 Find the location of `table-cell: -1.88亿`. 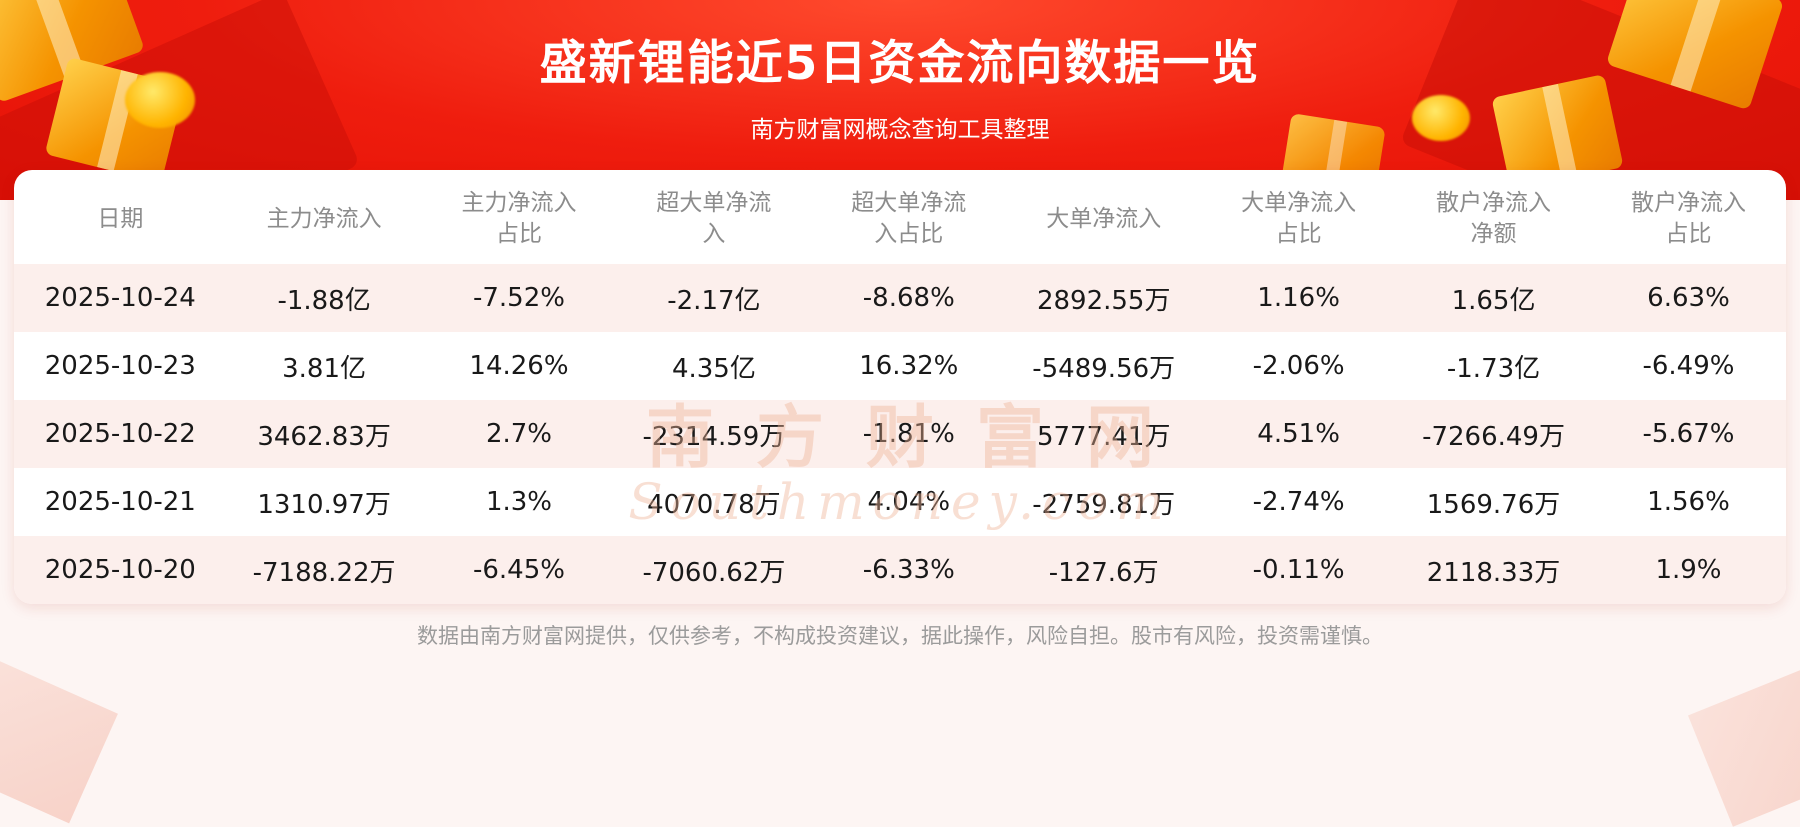

table-cell: -1.88亿 is located at coordinates (324, 300).